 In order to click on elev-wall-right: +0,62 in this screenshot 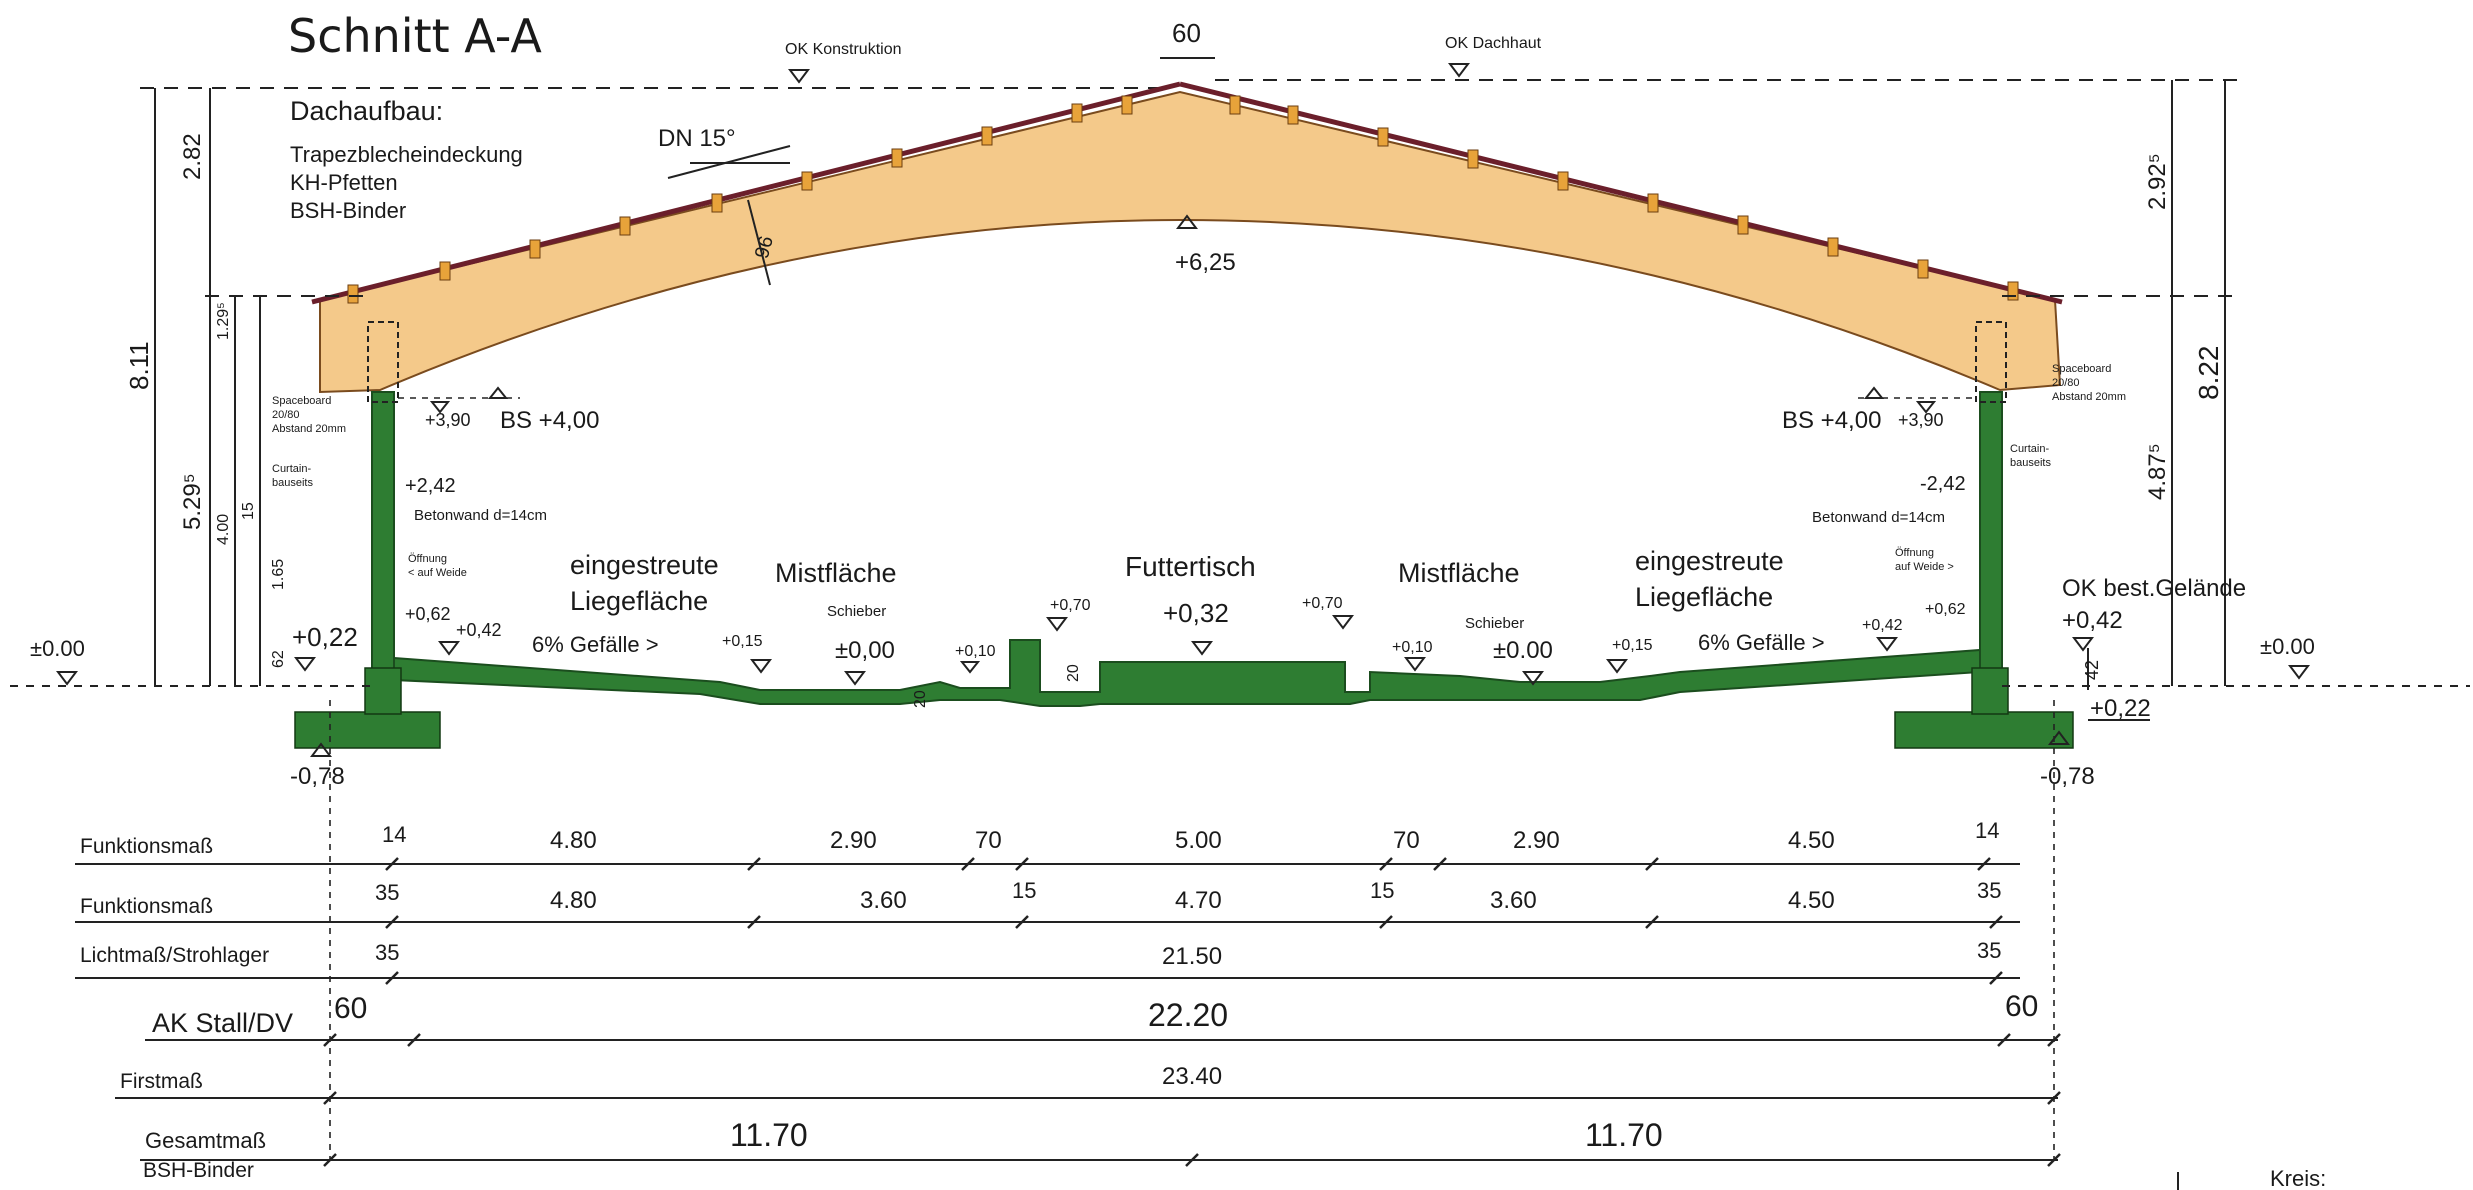, I will do `click(1945, 609)`.